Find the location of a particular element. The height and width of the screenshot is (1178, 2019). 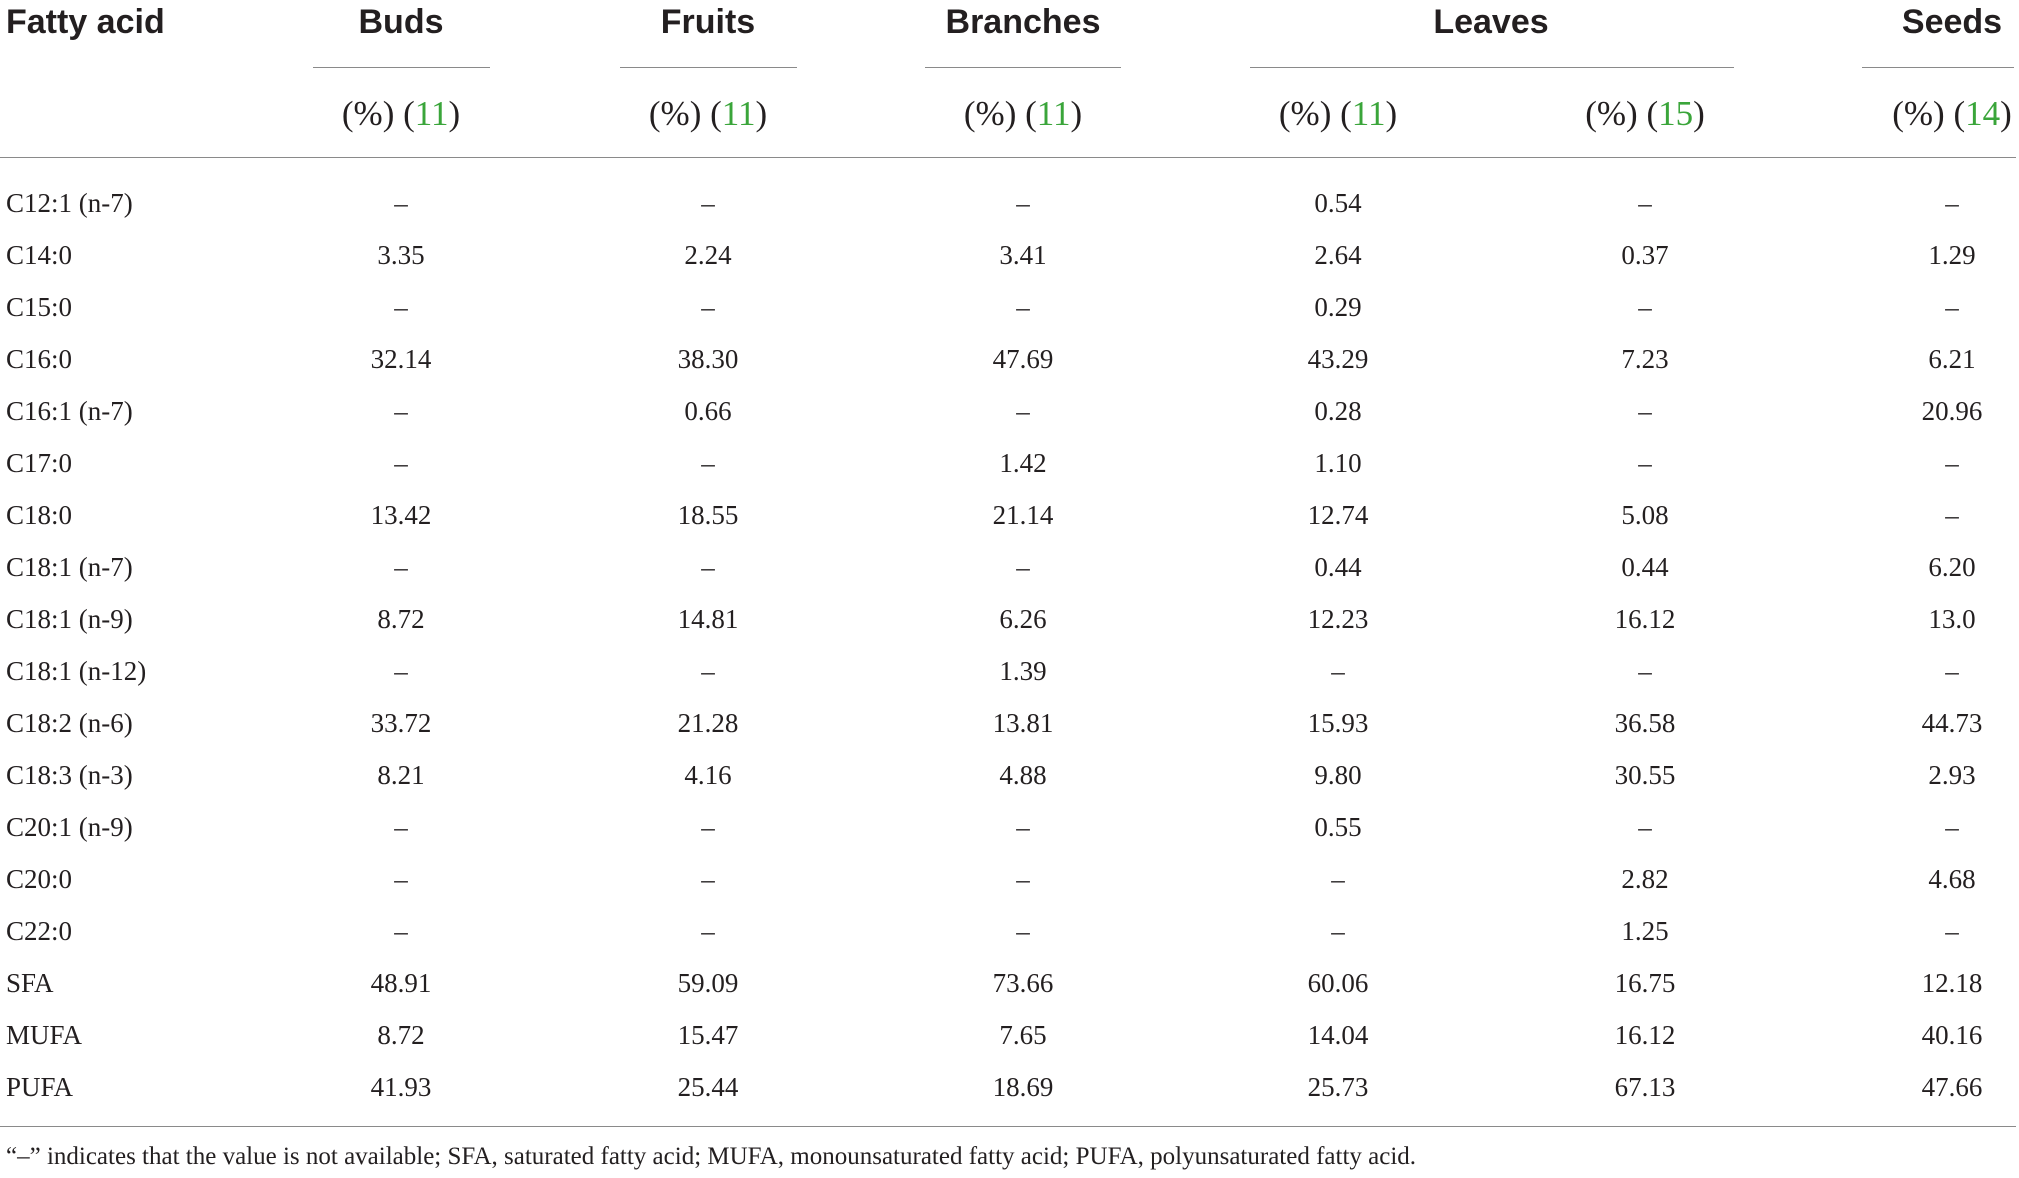

table-cell: 12.74 is located at coordinates (1338, 515).